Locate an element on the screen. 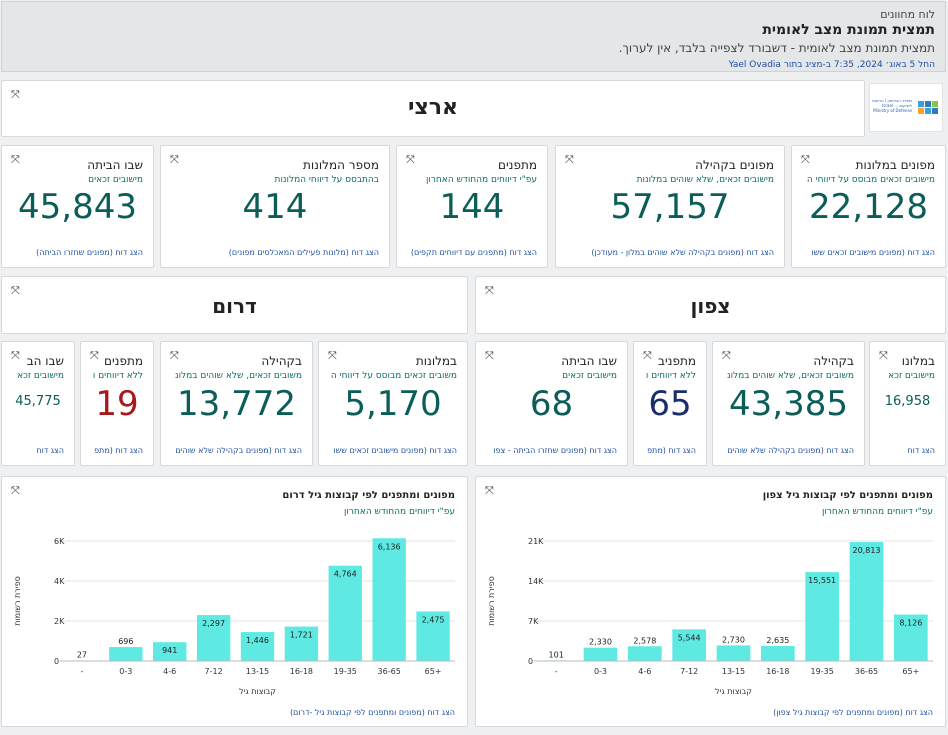 Image resolution: width=948 pixels, height=735 pixels. kpi-title: מתפניב is located at coordinates (677, 361).